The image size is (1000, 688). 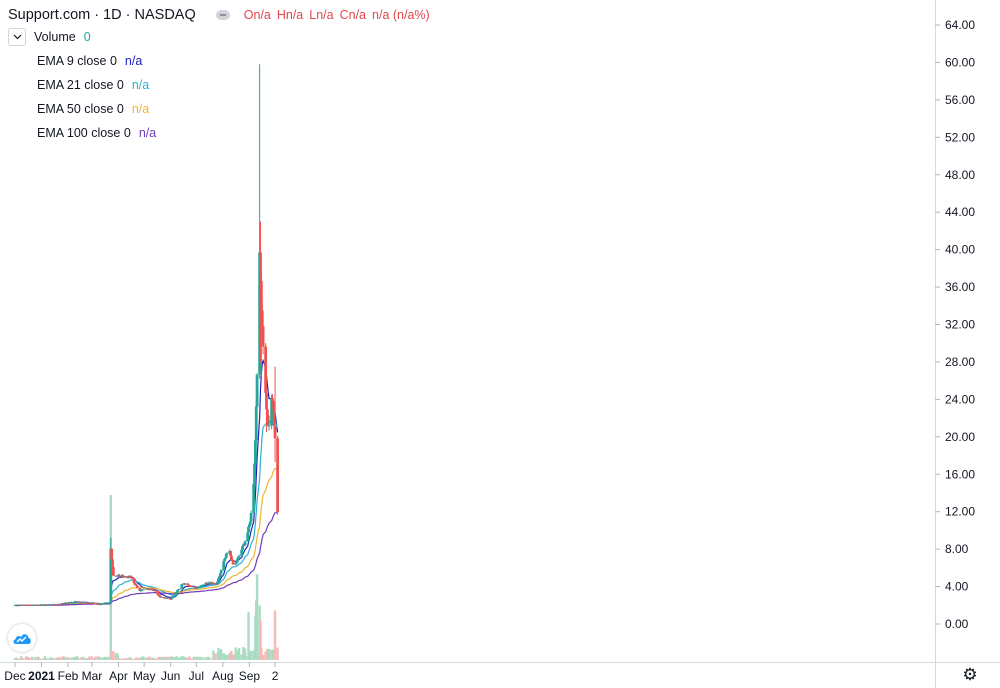 What do you see at coordinates (87, 37) in the screenshot?
I see `volume-value: 0` at bounding box center [87, 37].